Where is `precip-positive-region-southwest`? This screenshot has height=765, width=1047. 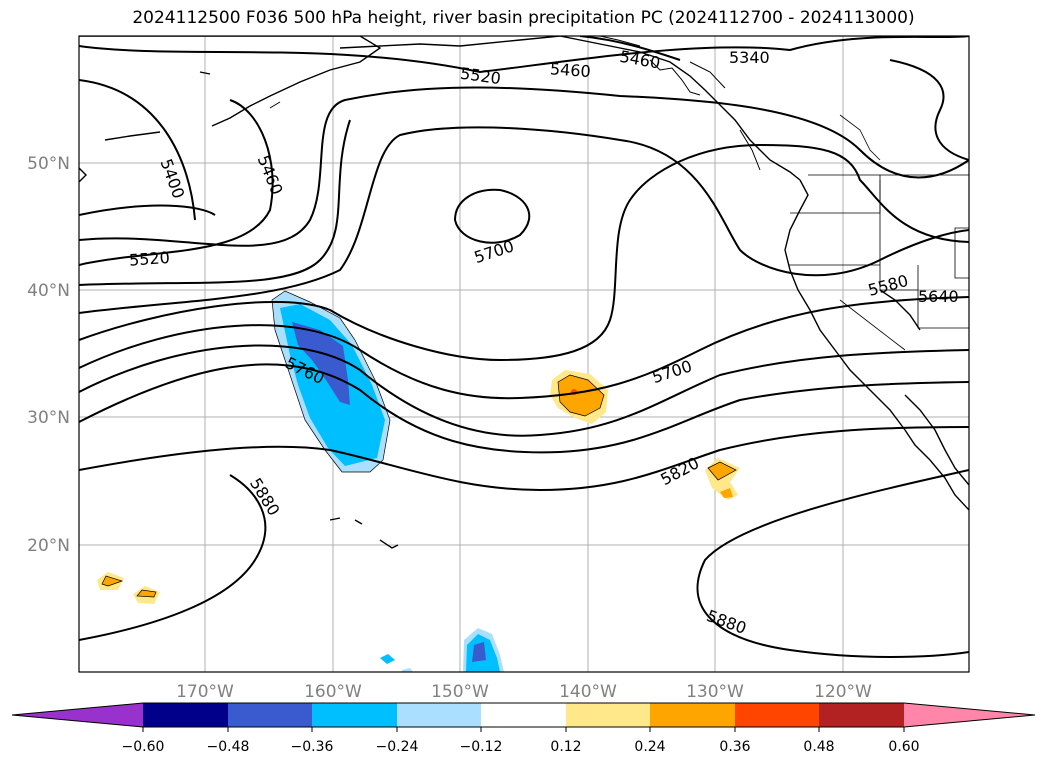
precip-positive-region-southwest is located at coordinates (128, 588).